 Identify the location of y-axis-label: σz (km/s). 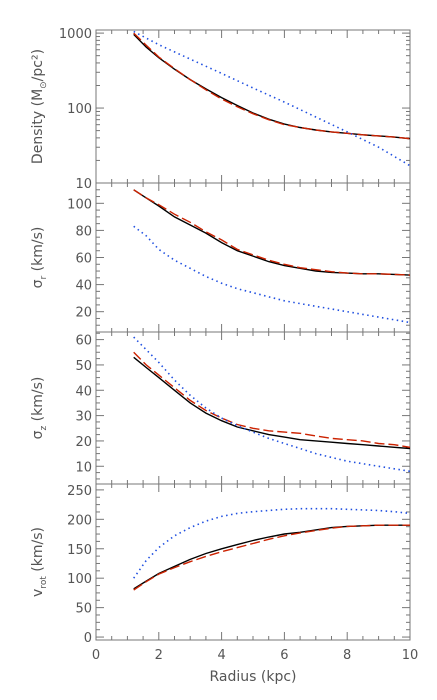
(39, 408).